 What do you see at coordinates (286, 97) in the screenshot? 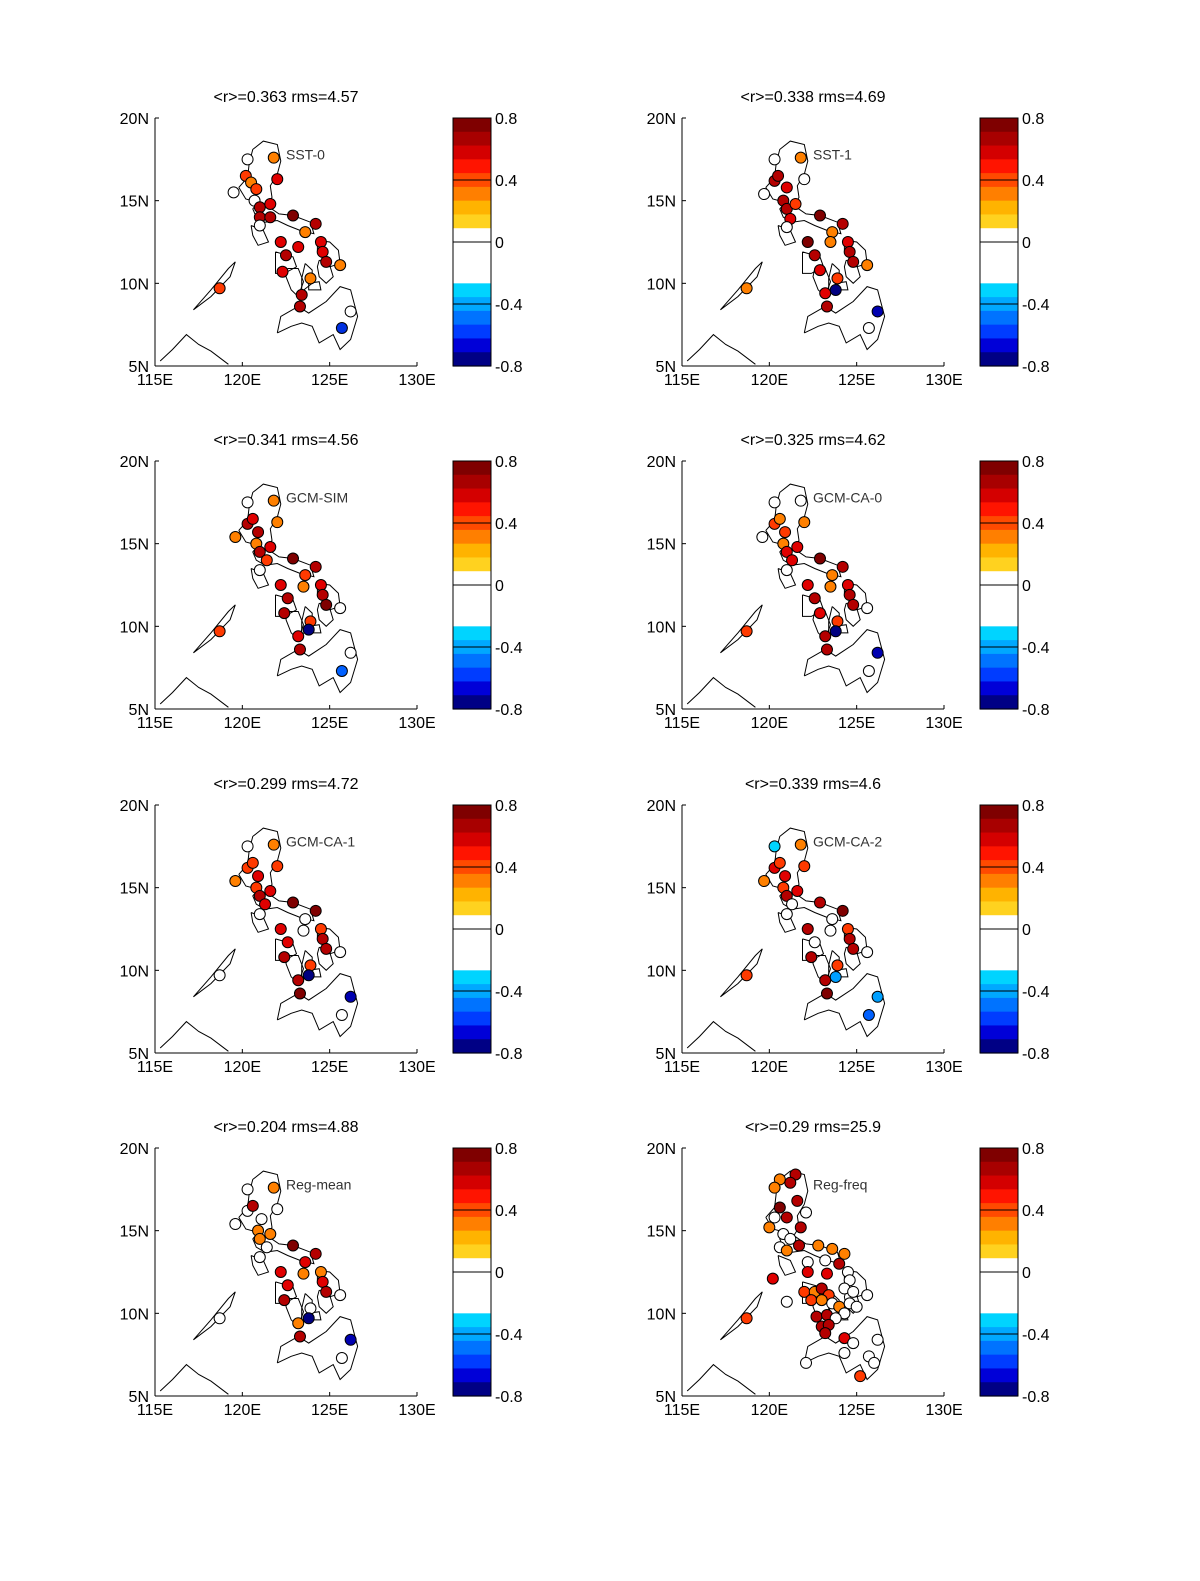
I see `panel-title: <r>=0.363 rms=4.57` at bounding box center [286, 97].